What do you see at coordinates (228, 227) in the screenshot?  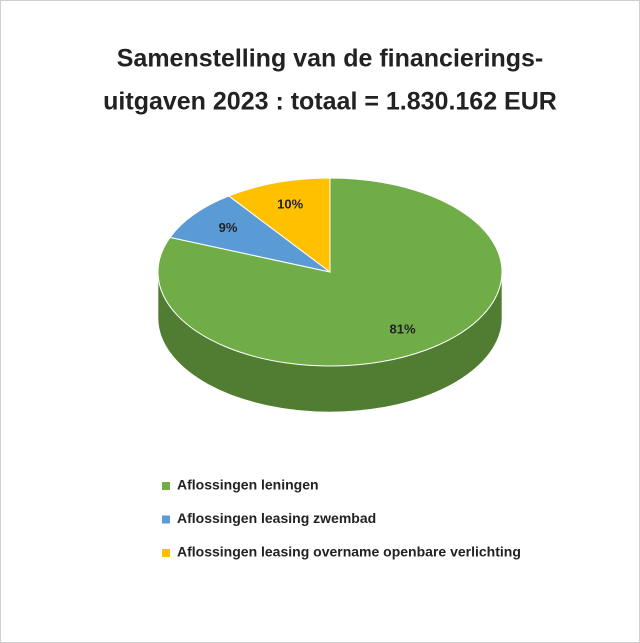 I see `data-label: 9%` at bounding box center [228, 227].